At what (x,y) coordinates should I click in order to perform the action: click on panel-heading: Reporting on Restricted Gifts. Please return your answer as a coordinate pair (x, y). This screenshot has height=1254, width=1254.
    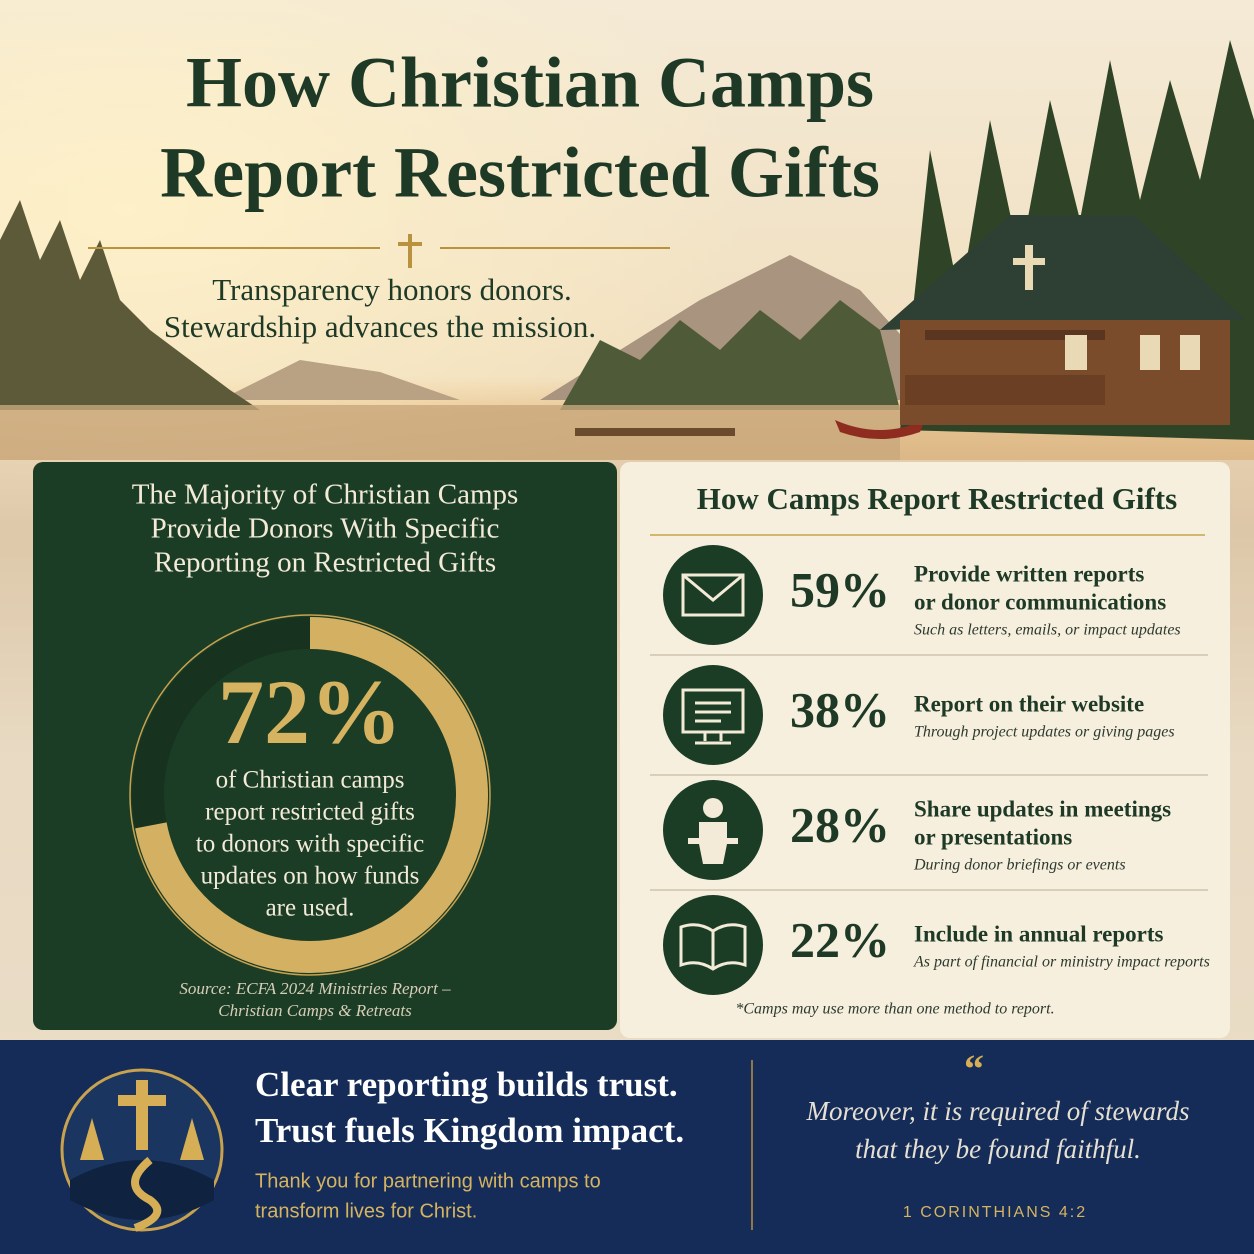
    Looking at the image, I should click on (325, 563).